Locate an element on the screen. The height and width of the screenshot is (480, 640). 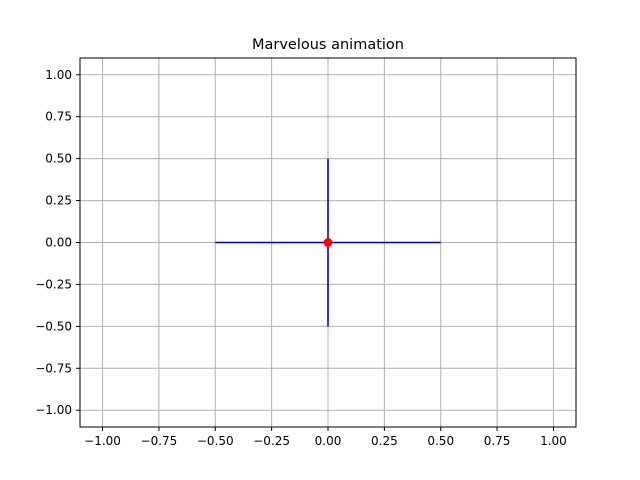
y-tick-label: −0.50 is located at coordinates (53, 326).